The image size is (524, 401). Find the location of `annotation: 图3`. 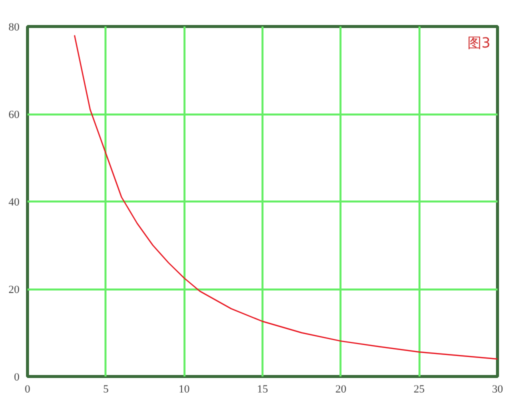

annotation: 图3 is located at coordinates (479, 44).